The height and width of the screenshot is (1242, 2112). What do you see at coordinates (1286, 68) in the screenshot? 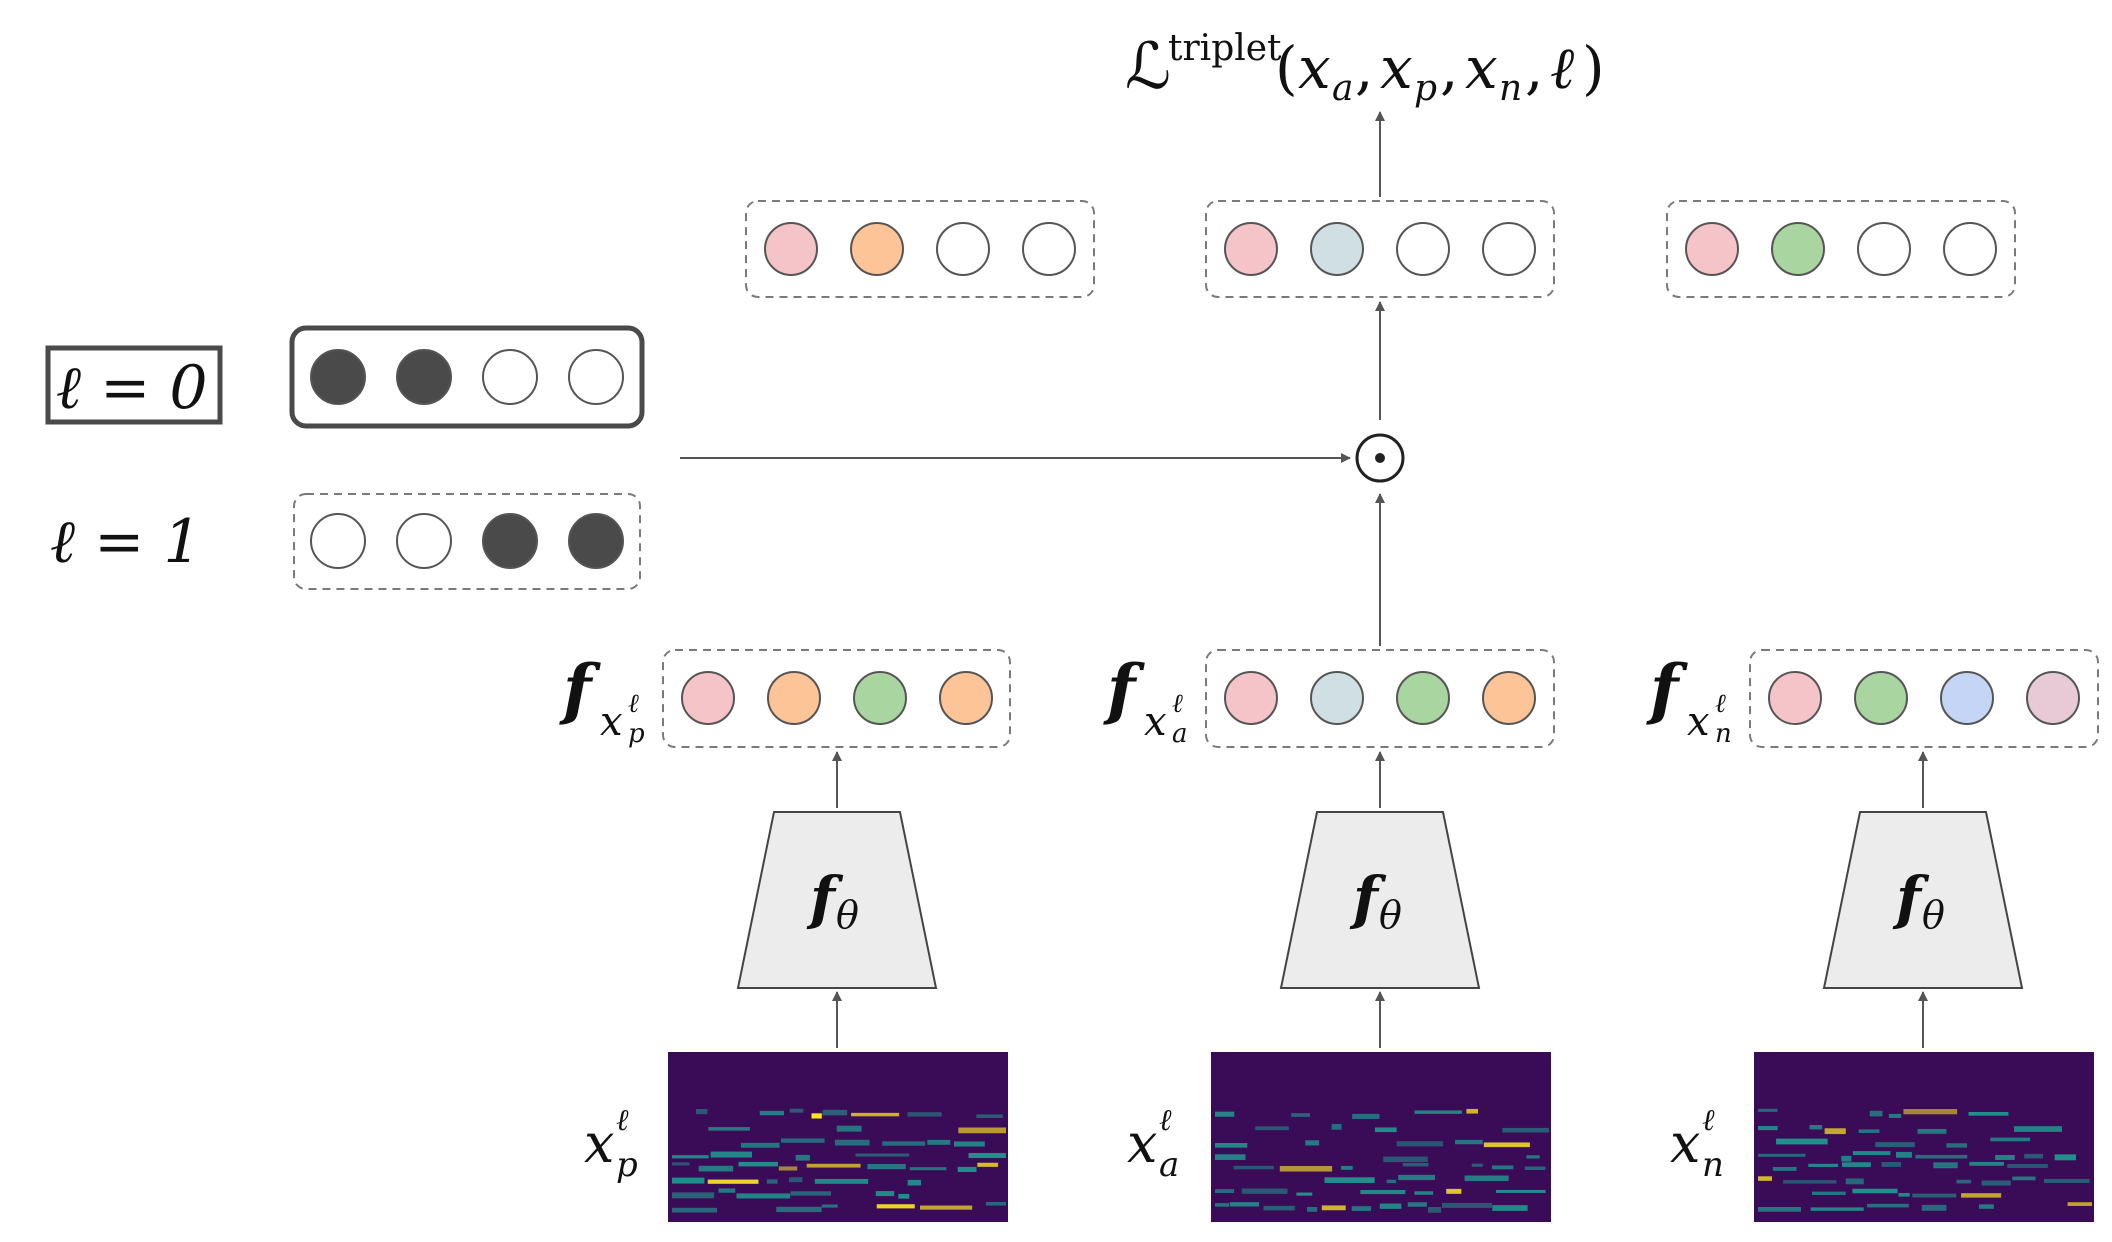
I see `loss-open-paren: (` at bounding box center [1286, 68].